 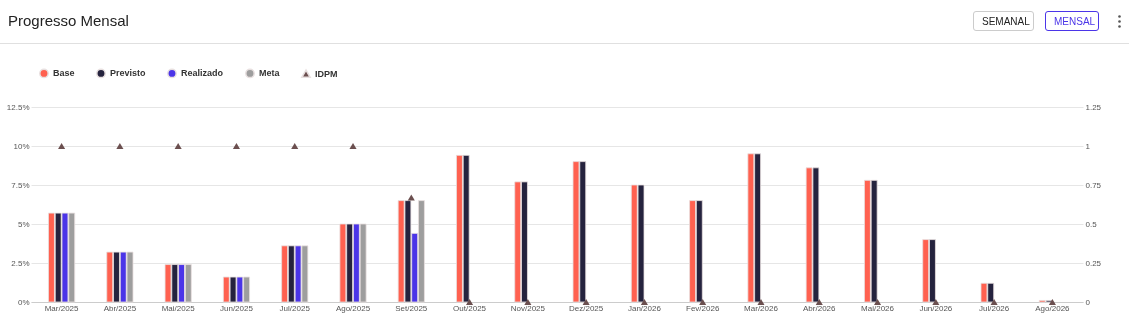 What do you see at coordinates (326, 73) in the screenshot?
I see `legend-label: IDPM` at bounding box center [326, 73].